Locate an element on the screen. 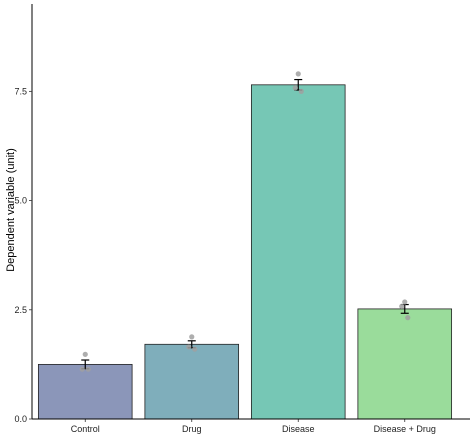 This screenshot has height=448, width=474. y-tick-label-2: 5.0 is located at coordinates (20, 201).